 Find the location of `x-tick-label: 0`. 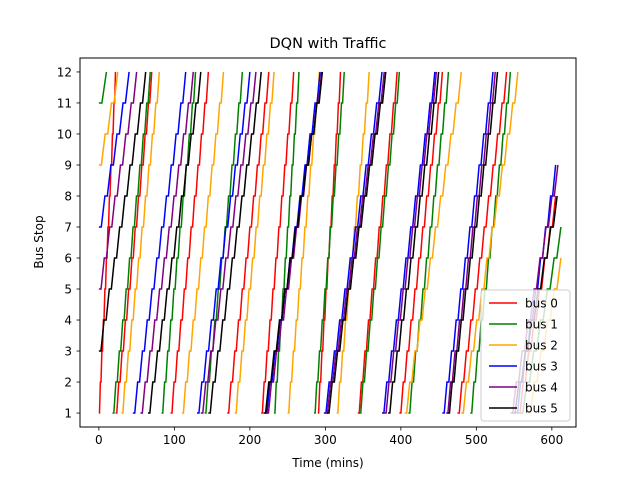

x-tick-label: 0 is located at coordinates (99, 440).